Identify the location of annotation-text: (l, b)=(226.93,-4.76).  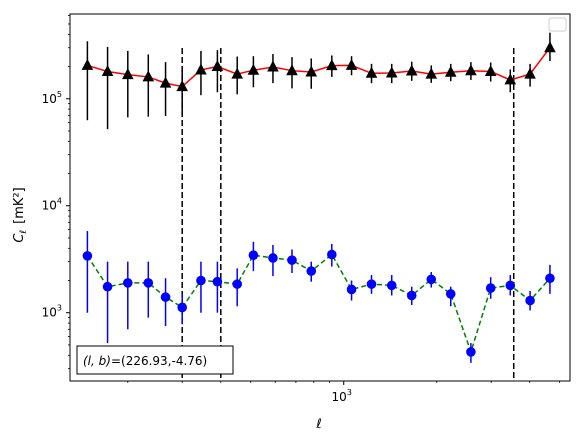
(145, 361).